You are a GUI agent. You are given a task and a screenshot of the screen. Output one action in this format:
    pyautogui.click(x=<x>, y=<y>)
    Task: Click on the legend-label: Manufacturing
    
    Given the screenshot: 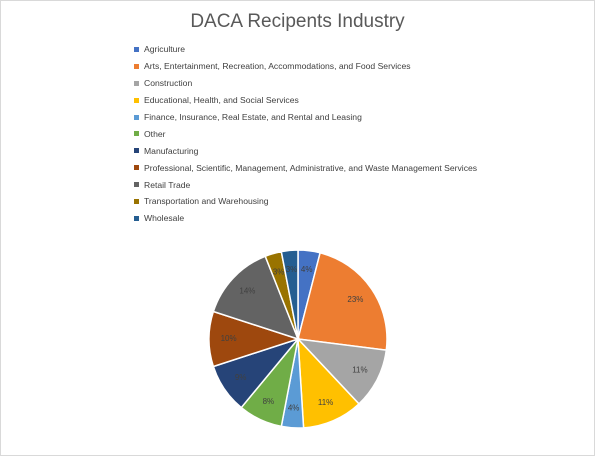 What is the action you would take?
    pyautogui.click(x=171, y=150)
    